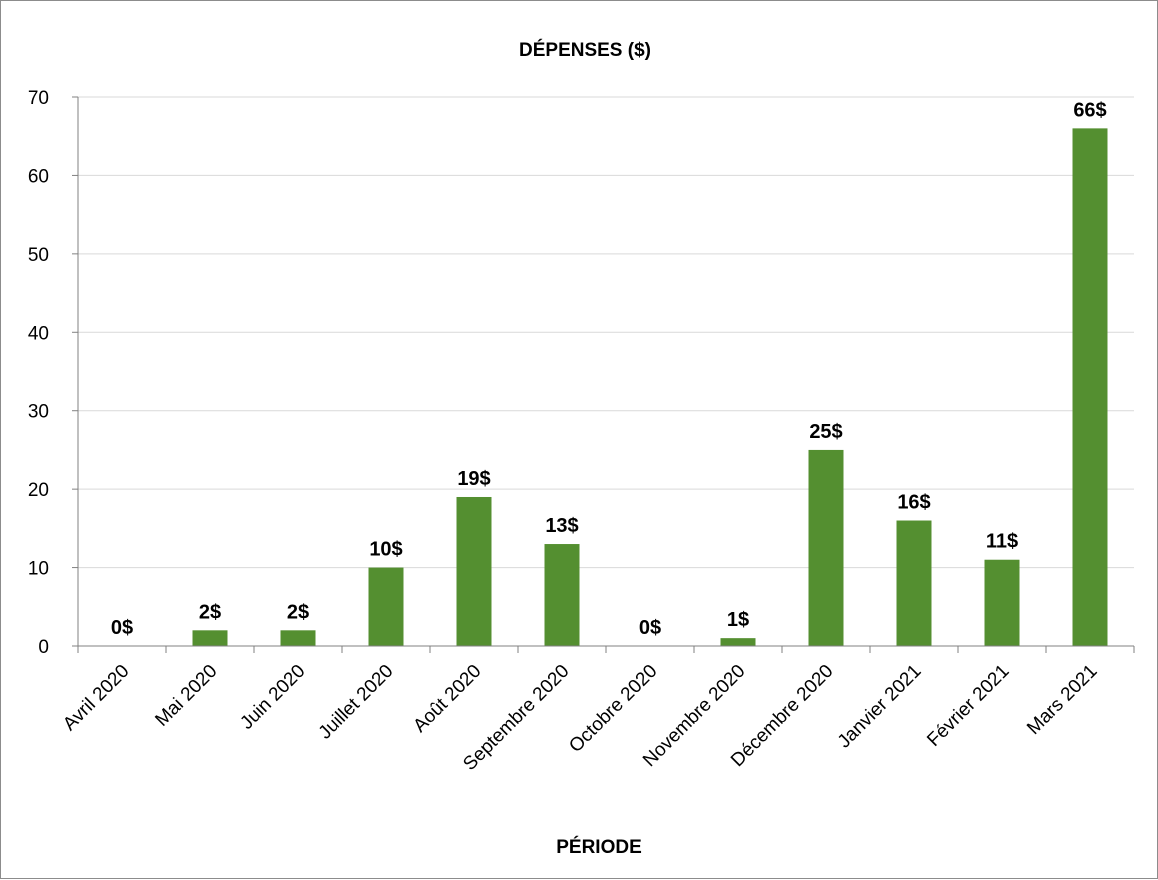  What do you see at coordinates (38, 569) in the screenshot?
I see `y-tick-label: 10` at bounding box center [38, 569].